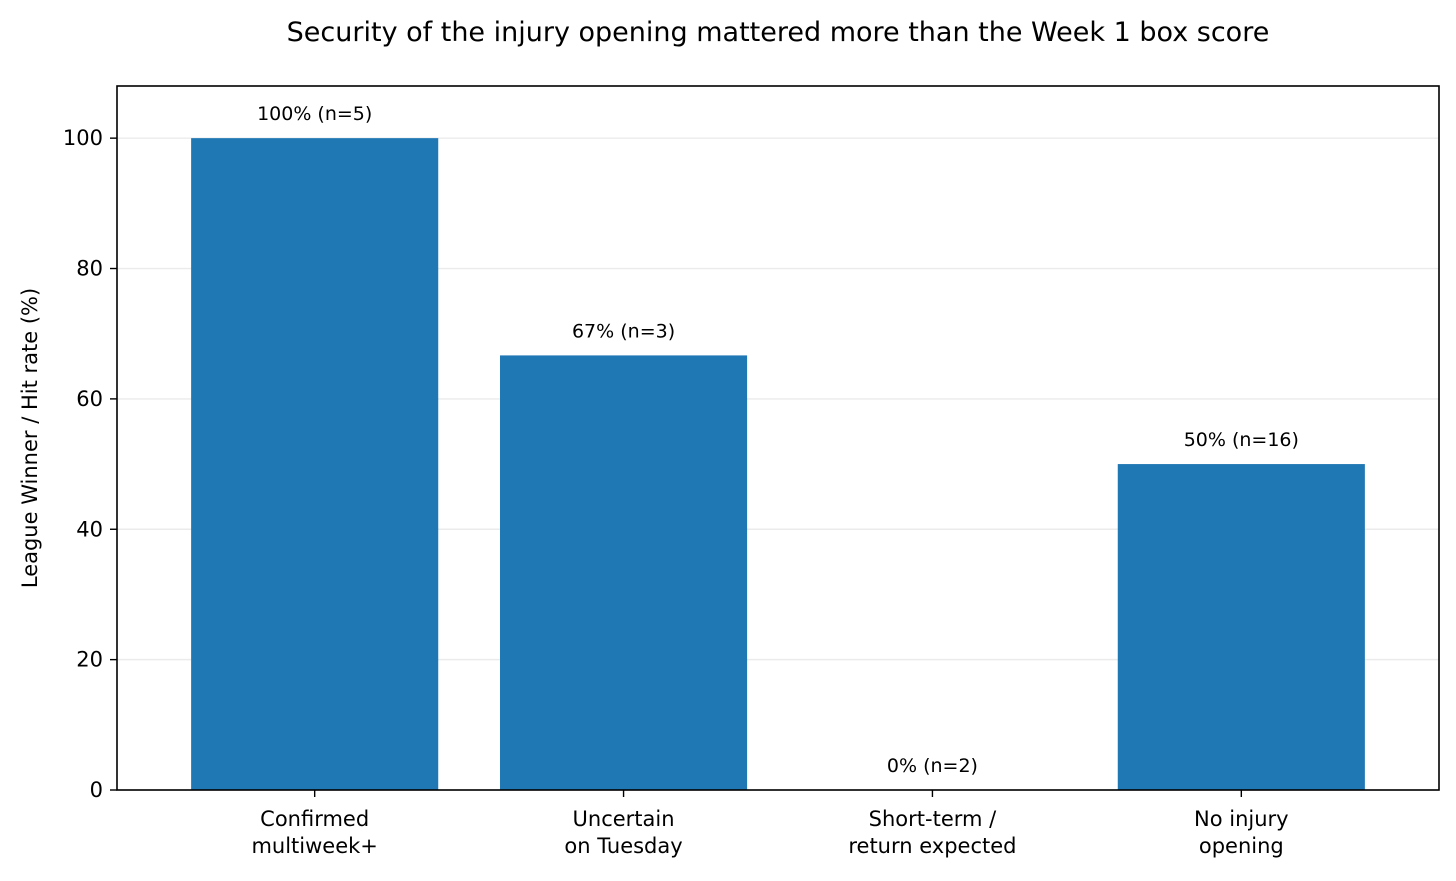 This screenshot has width=1456, height=881. I want to click on y-tick-label: 0, so click(96, 790).